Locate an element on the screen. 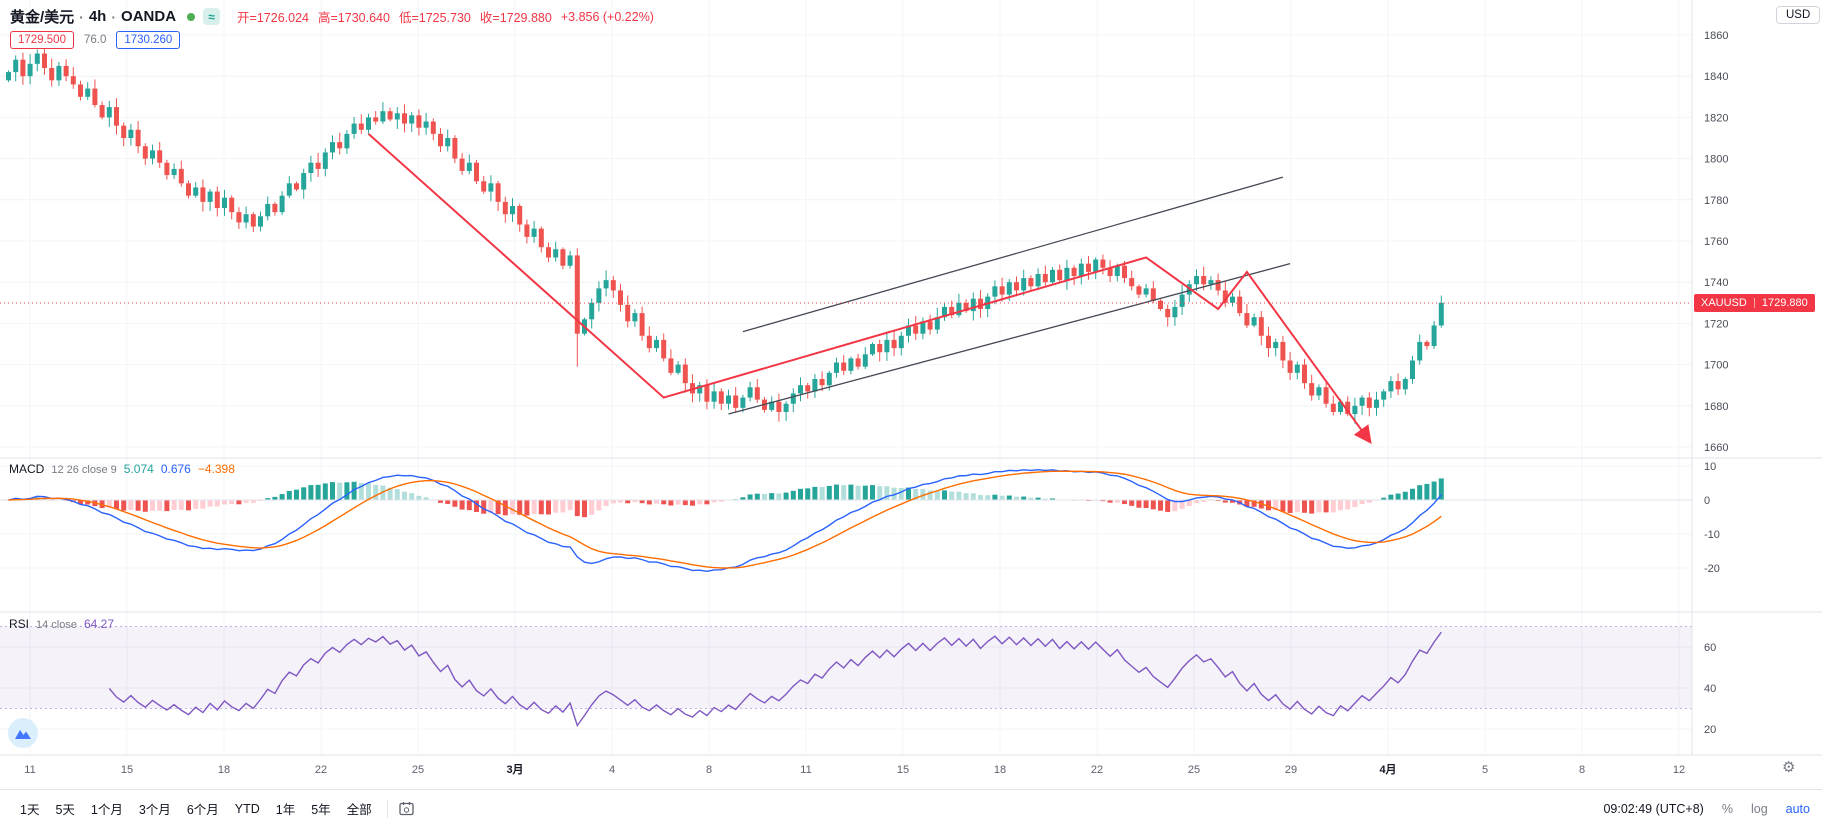 The image size is (1822, 827). time-axis is located at coordinates (911, 772).